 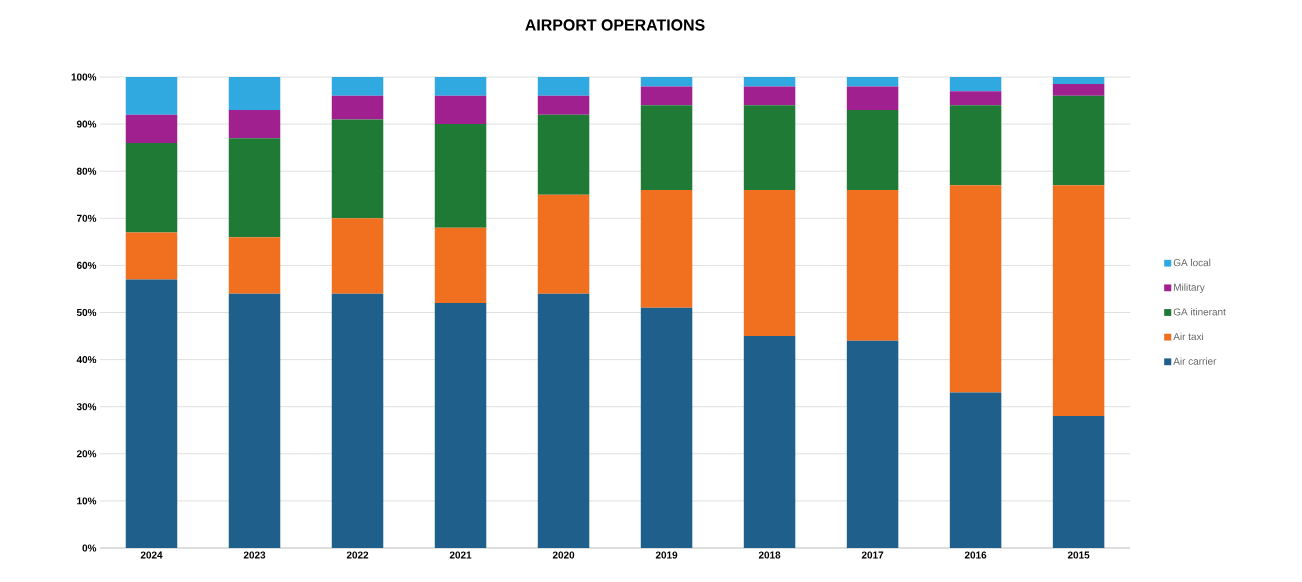 I want to click on y-tick-label: 70%, so click(x=86, y=218).